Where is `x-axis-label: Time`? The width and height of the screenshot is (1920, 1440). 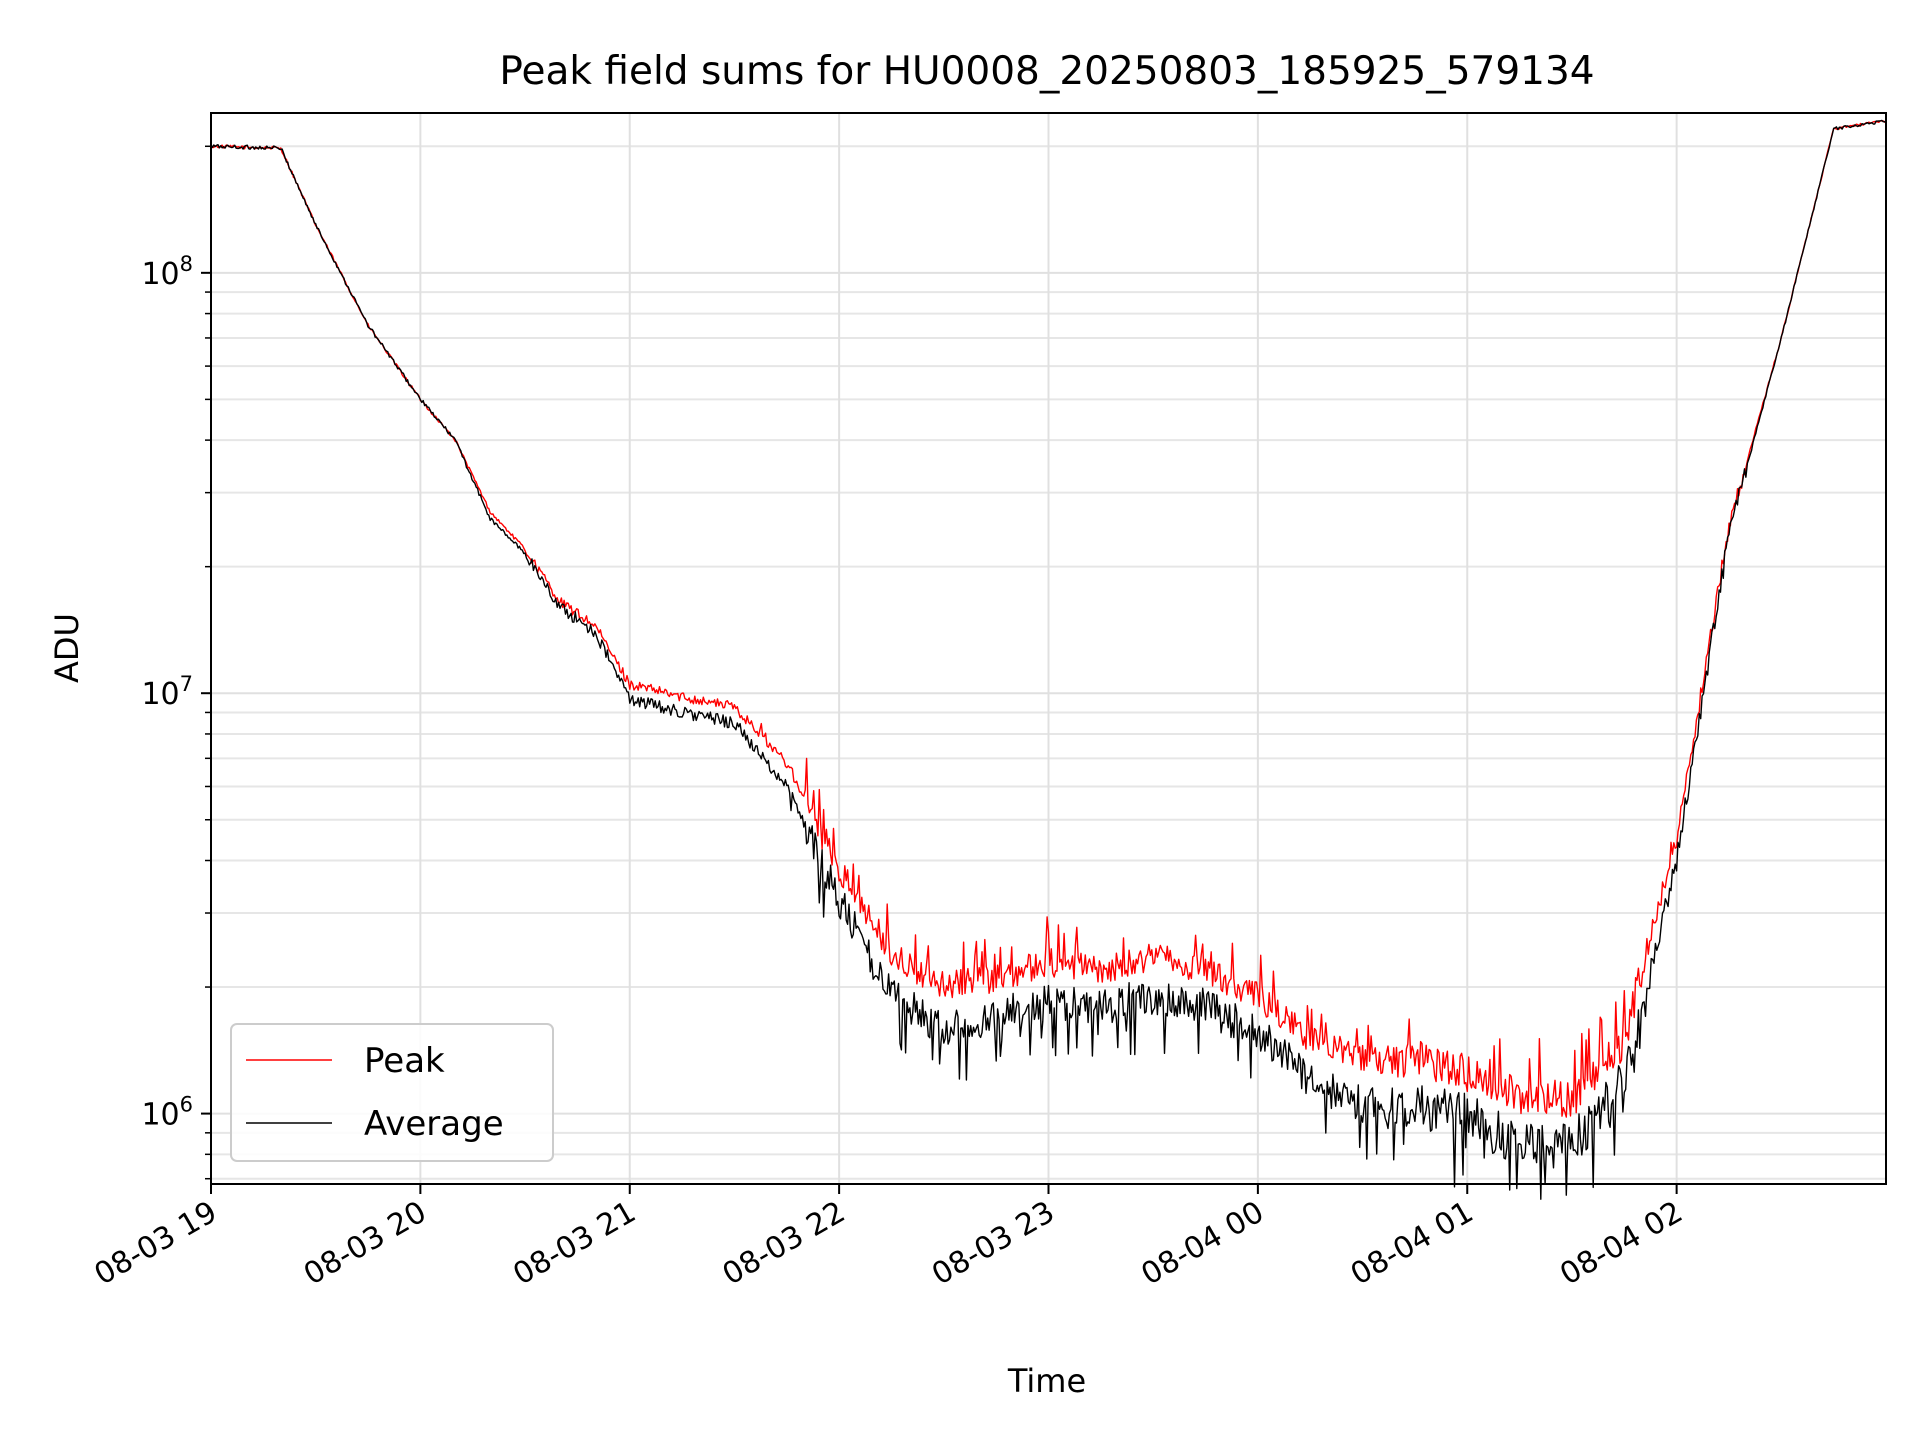
x-axis-label: Time is located at coordinates (1046, 1381).